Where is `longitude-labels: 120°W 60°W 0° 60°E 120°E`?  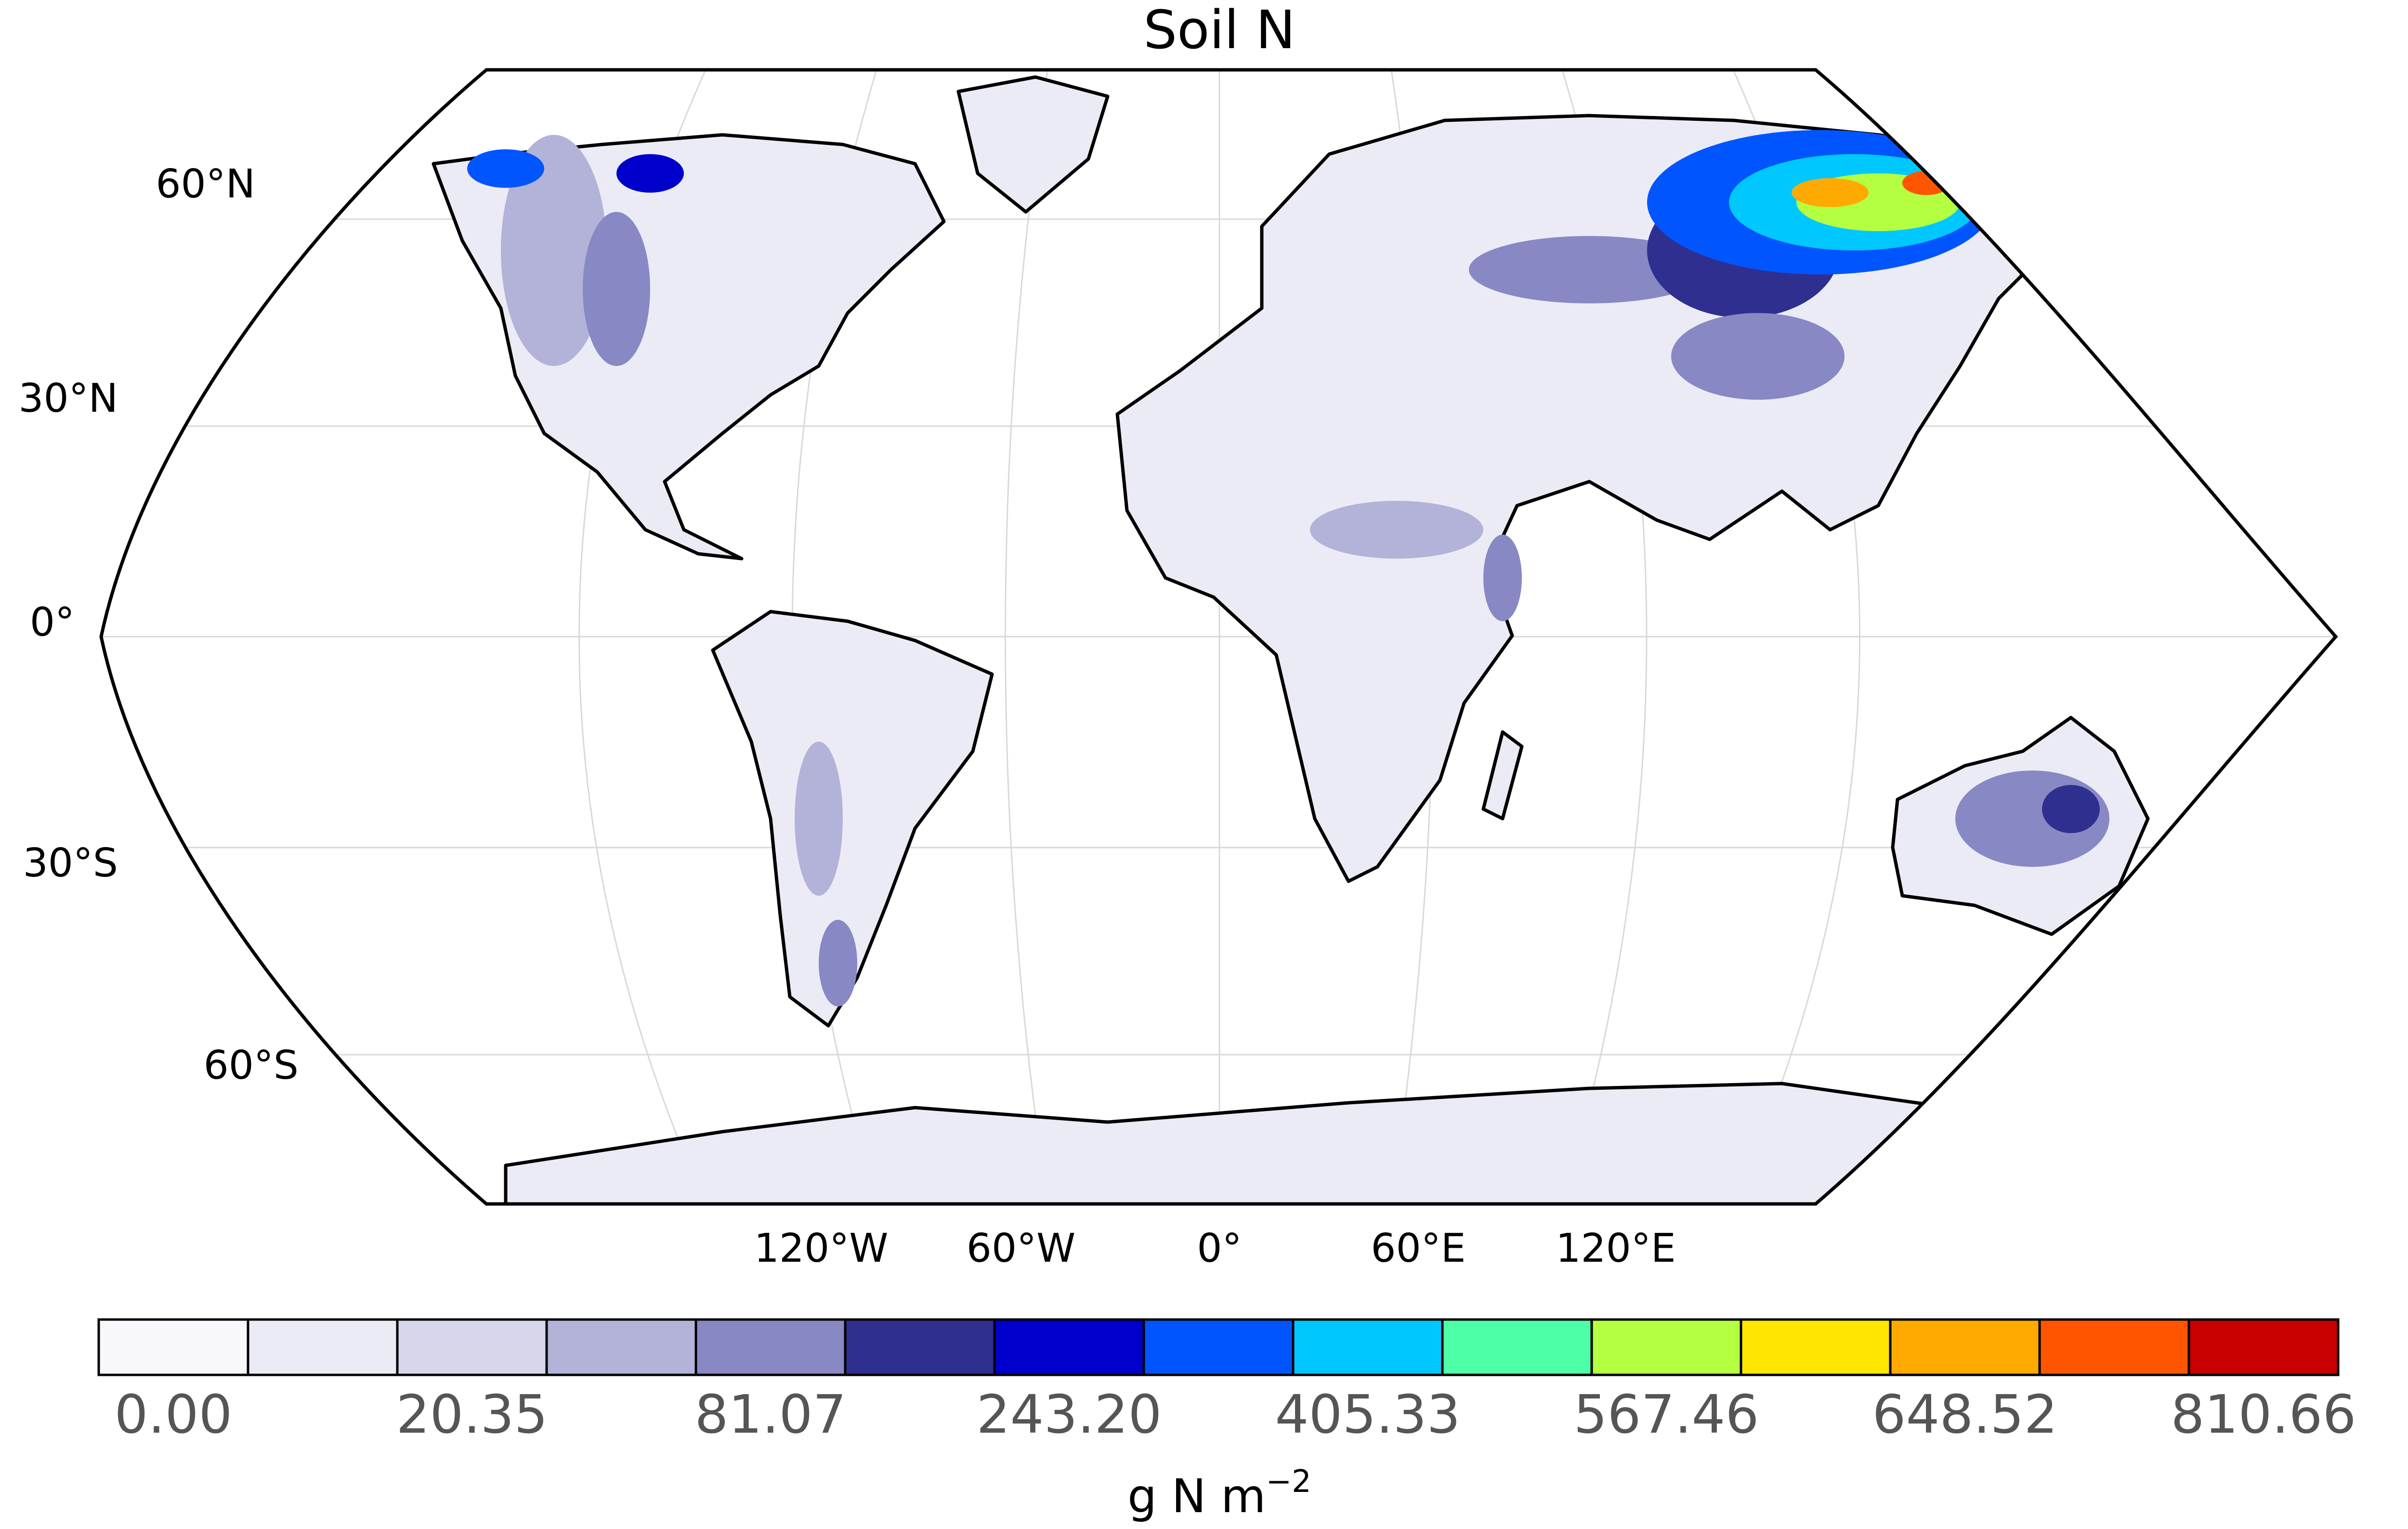
longitude-labels: 120°W 60°W 0° 60°E 120°E is located at coordinates (1215, 1248).